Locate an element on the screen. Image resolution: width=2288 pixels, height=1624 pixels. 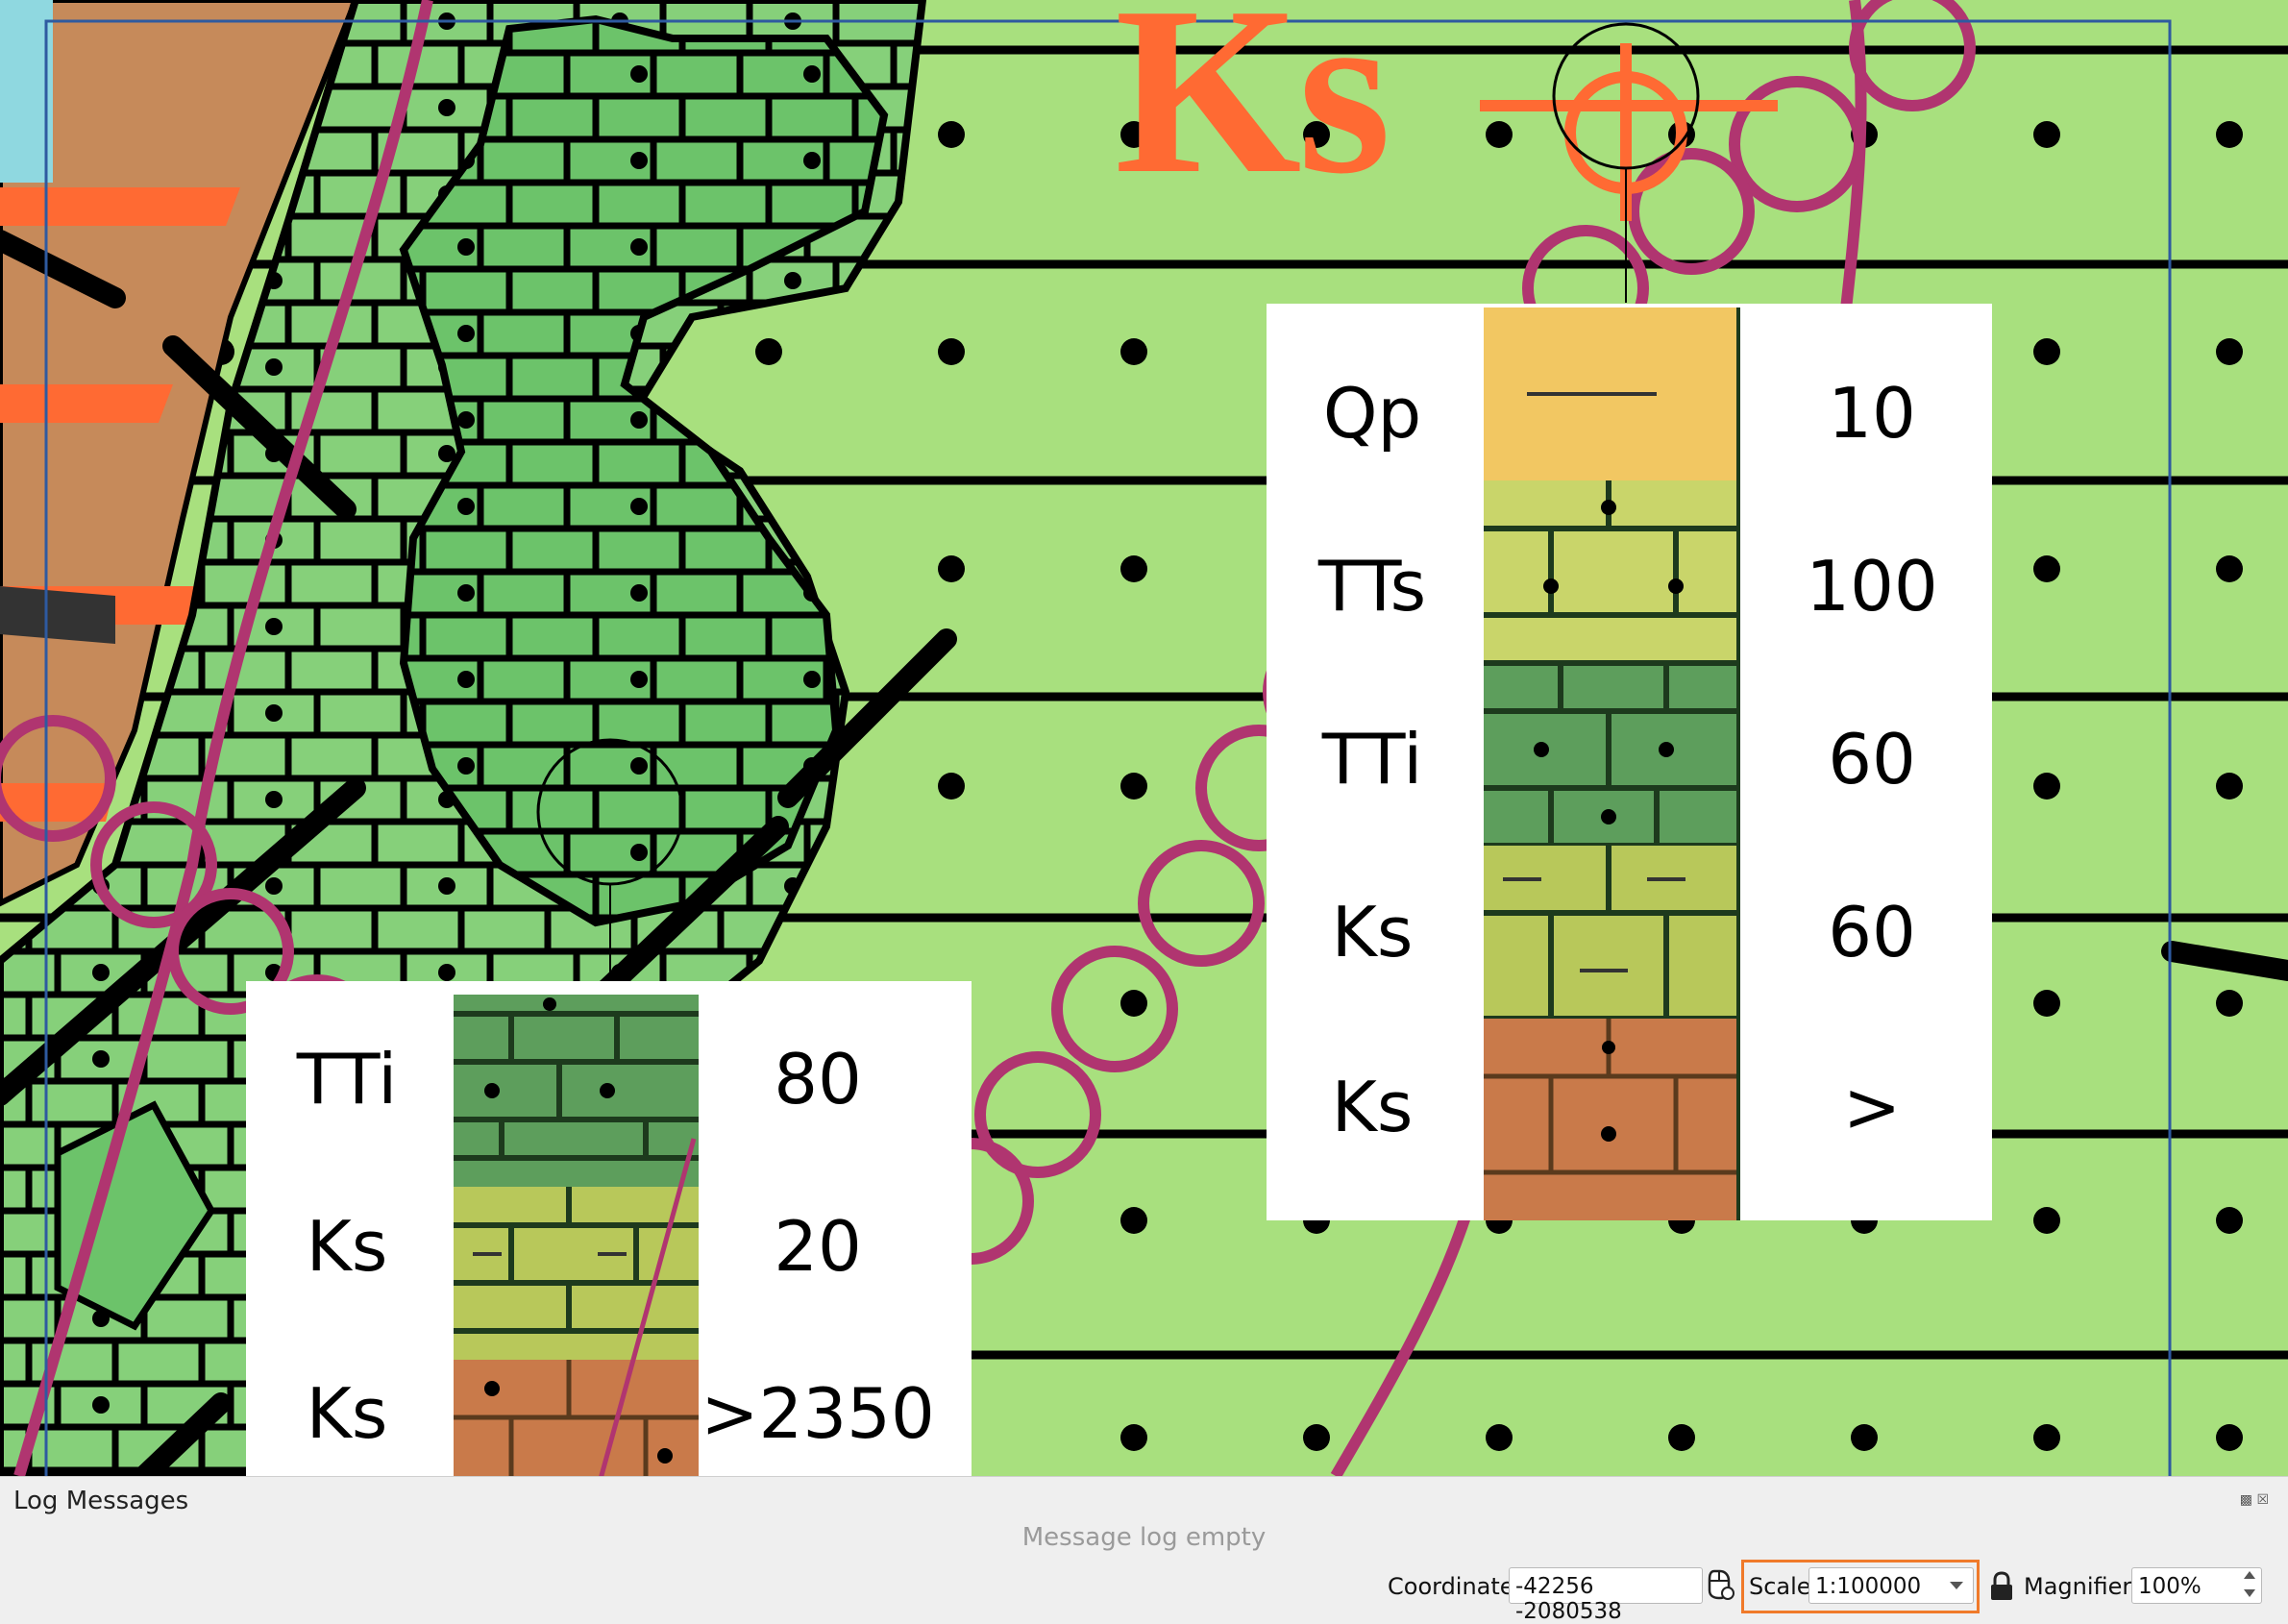
coordinate-label: Coordinate is located at coordinates (1451, 1586).